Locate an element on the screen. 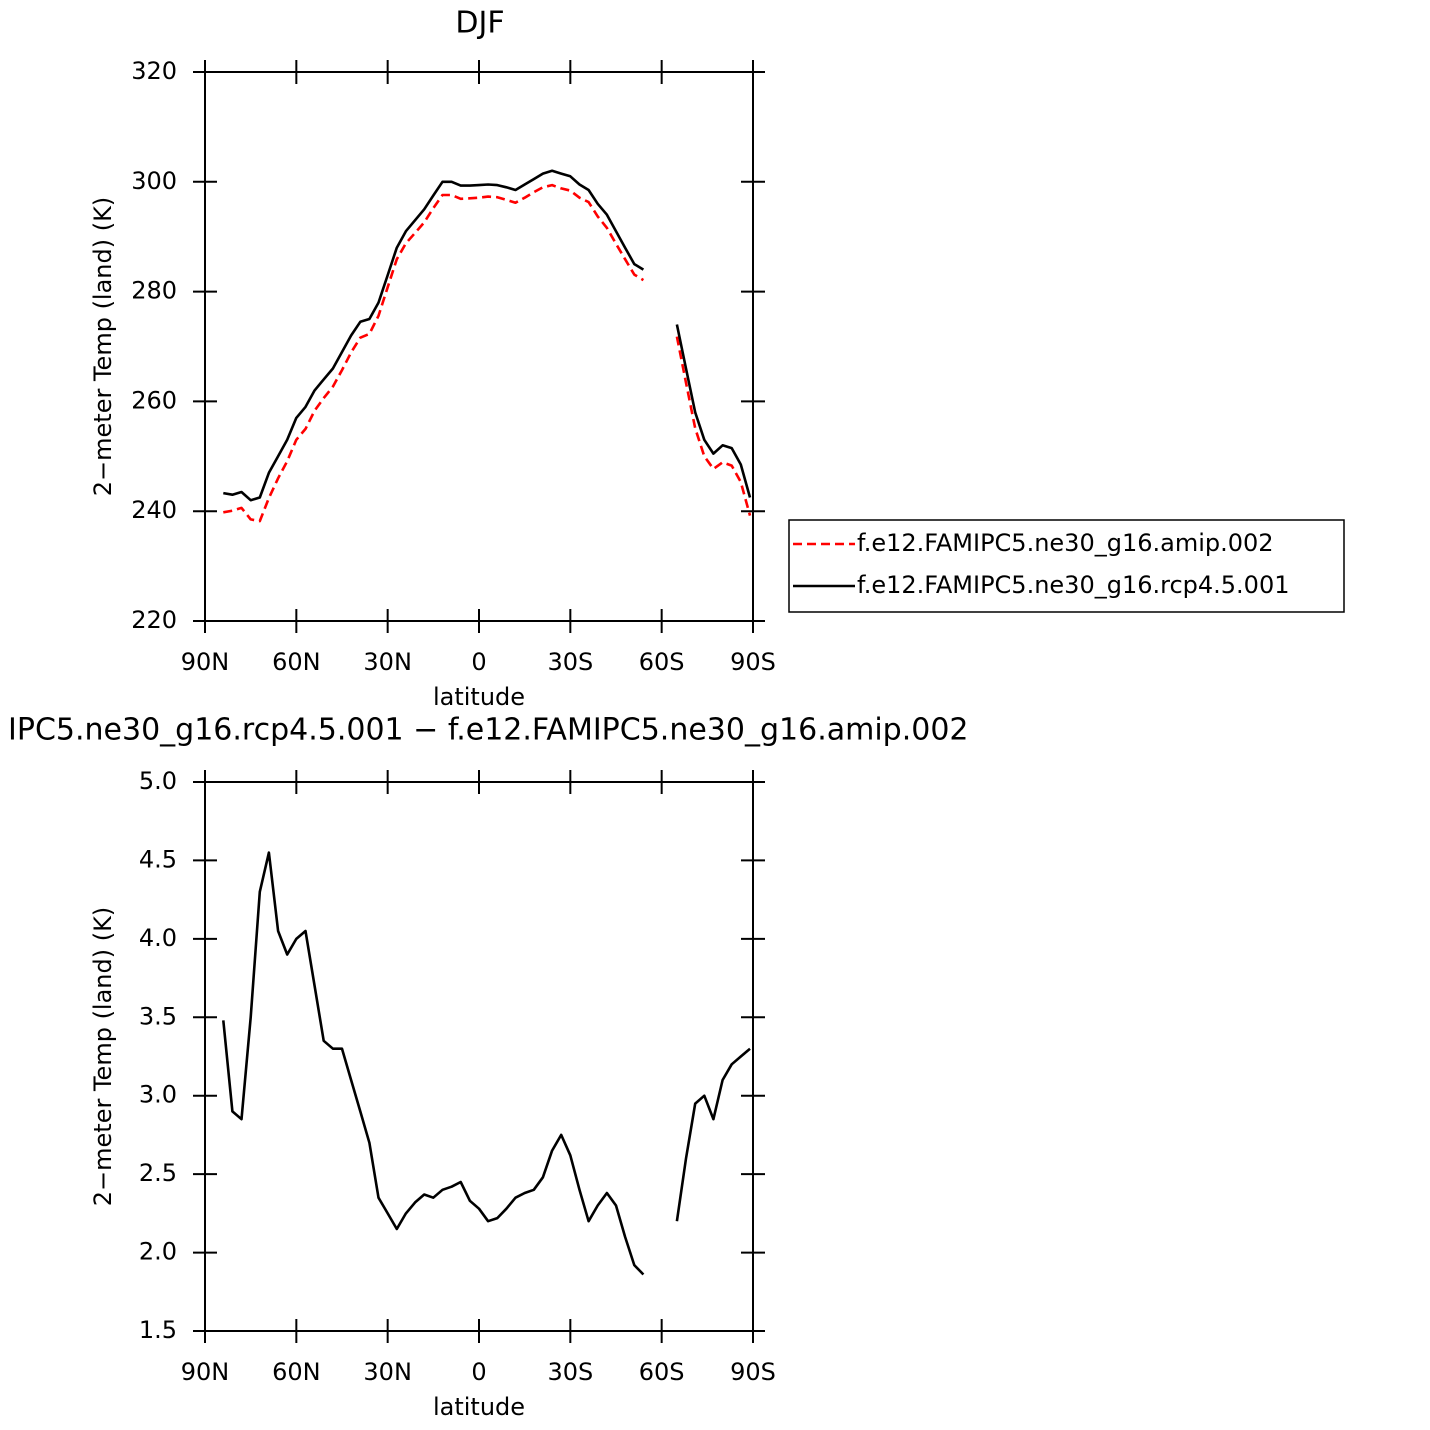  y-tick-label: 3.0 is located at coordinates (158, 1095).